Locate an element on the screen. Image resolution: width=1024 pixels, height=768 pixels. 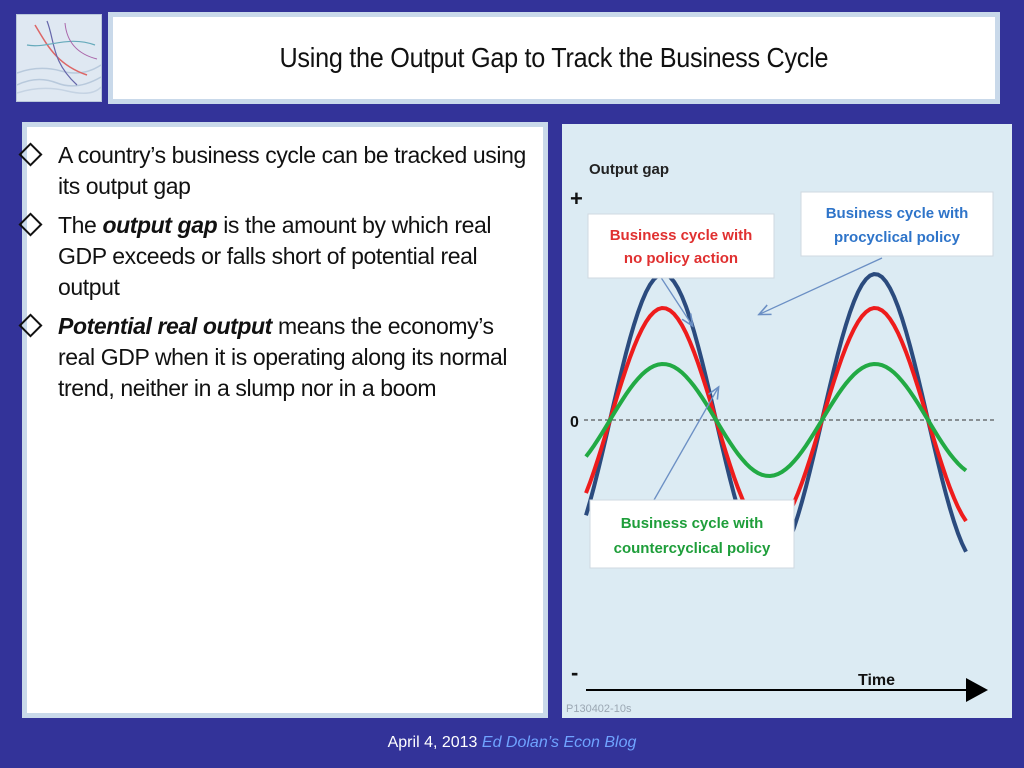
x-axis-label: Time is located at coordinates (876, 680).